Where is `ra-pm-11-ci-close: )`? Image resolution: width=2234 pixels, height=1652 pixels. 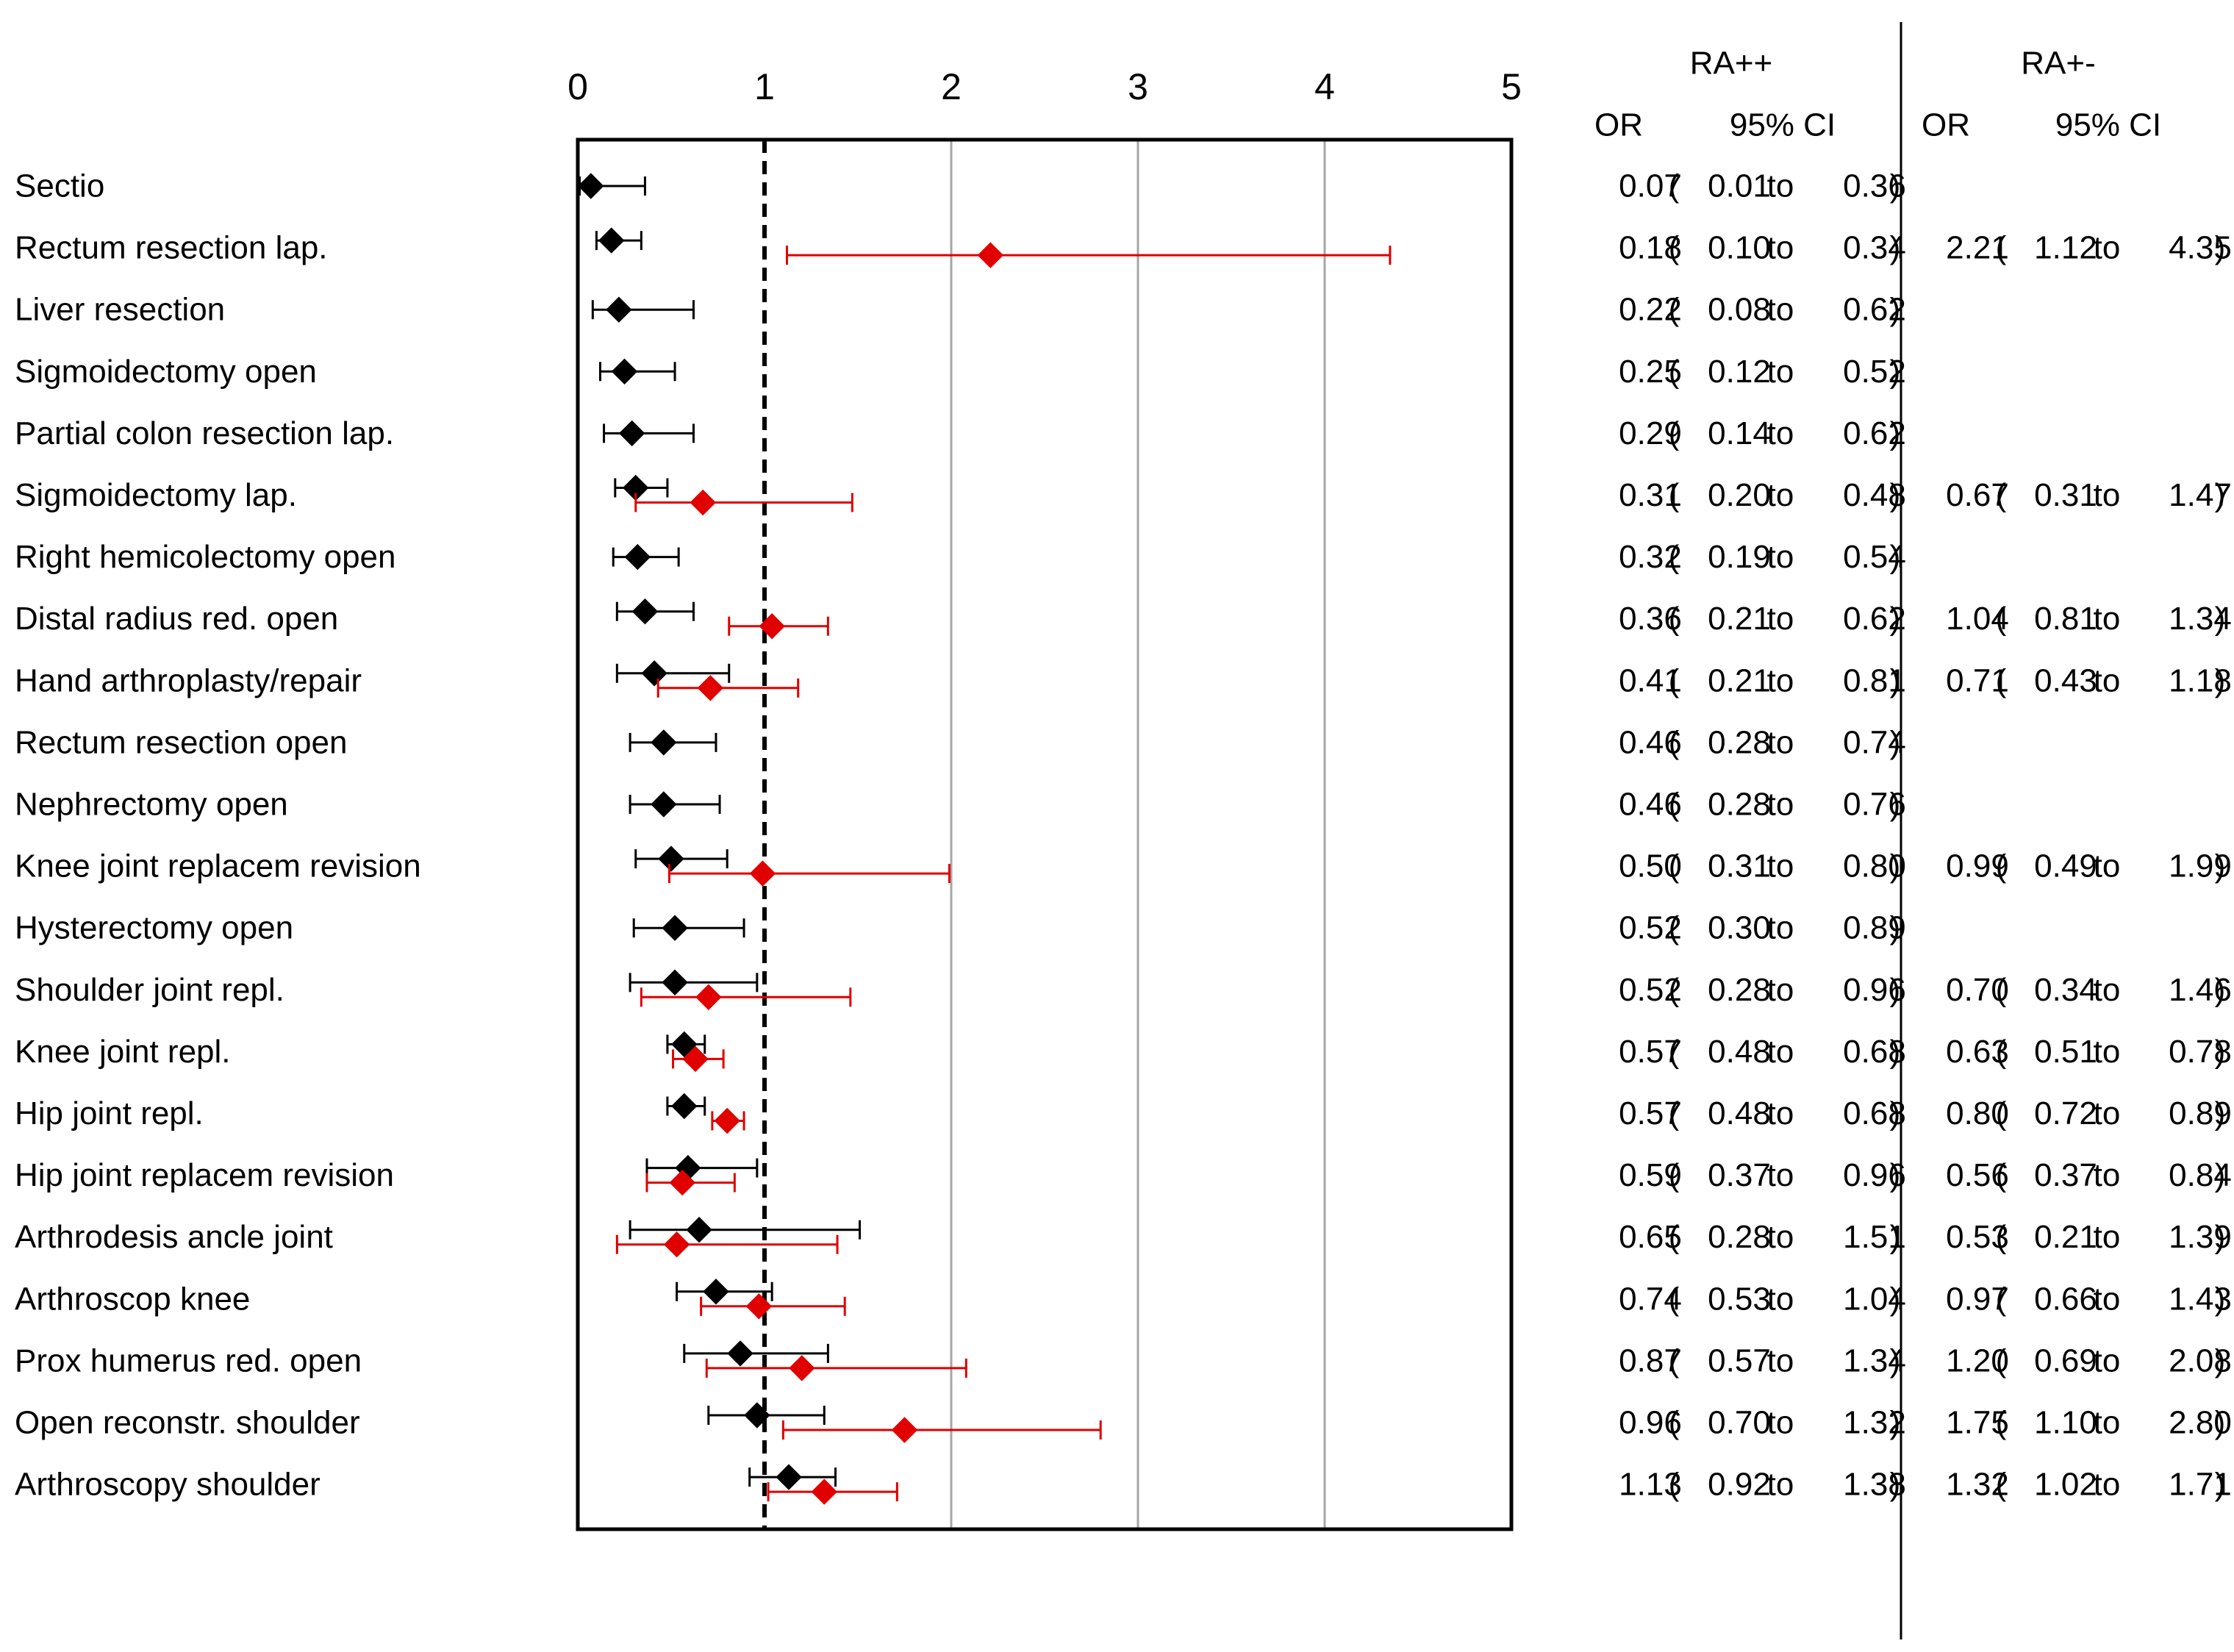 ra-pm-11-ci-close: ) is located at coordinates (2220, 866).